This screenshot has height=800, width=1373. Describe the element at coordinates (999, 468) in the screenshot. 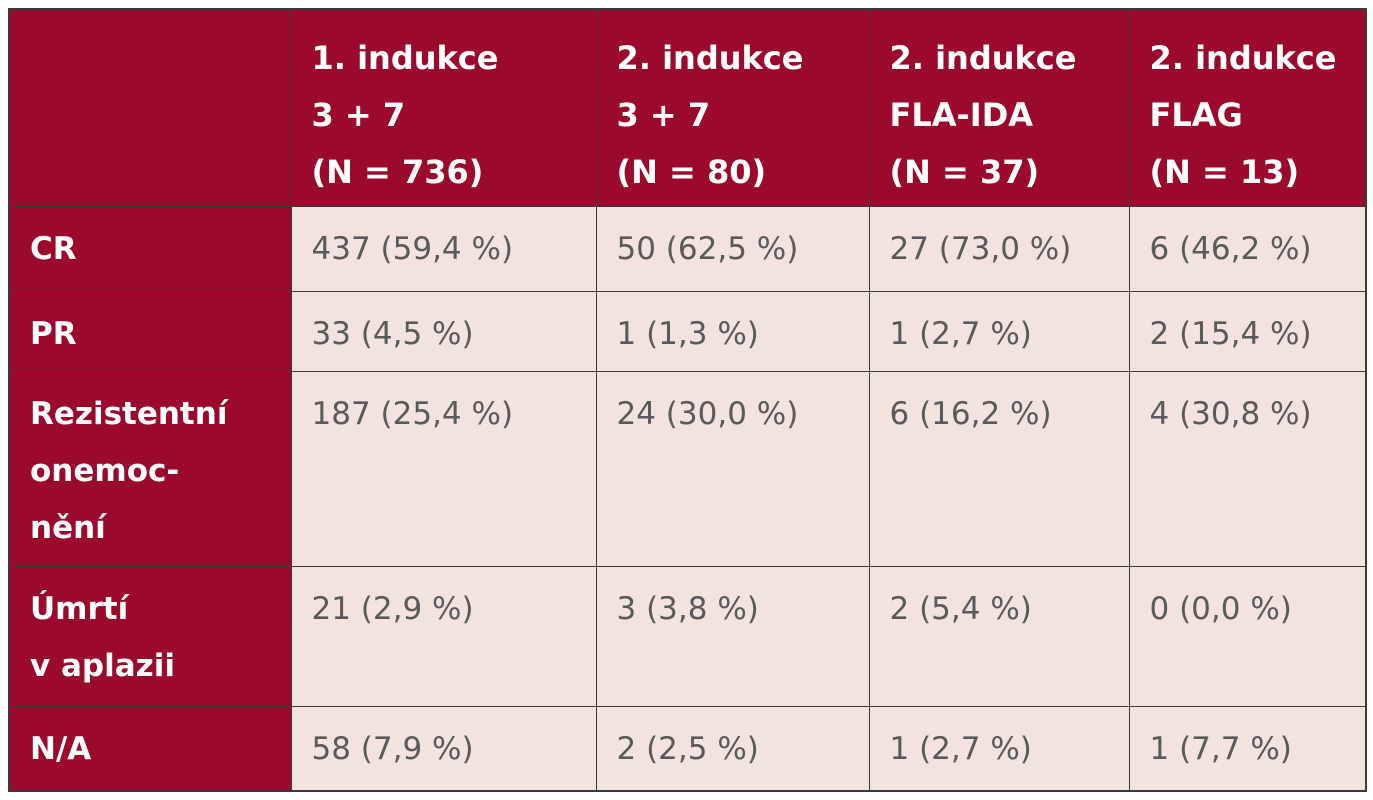

I see `data-cell: 6 (16,2 %)` at that location.